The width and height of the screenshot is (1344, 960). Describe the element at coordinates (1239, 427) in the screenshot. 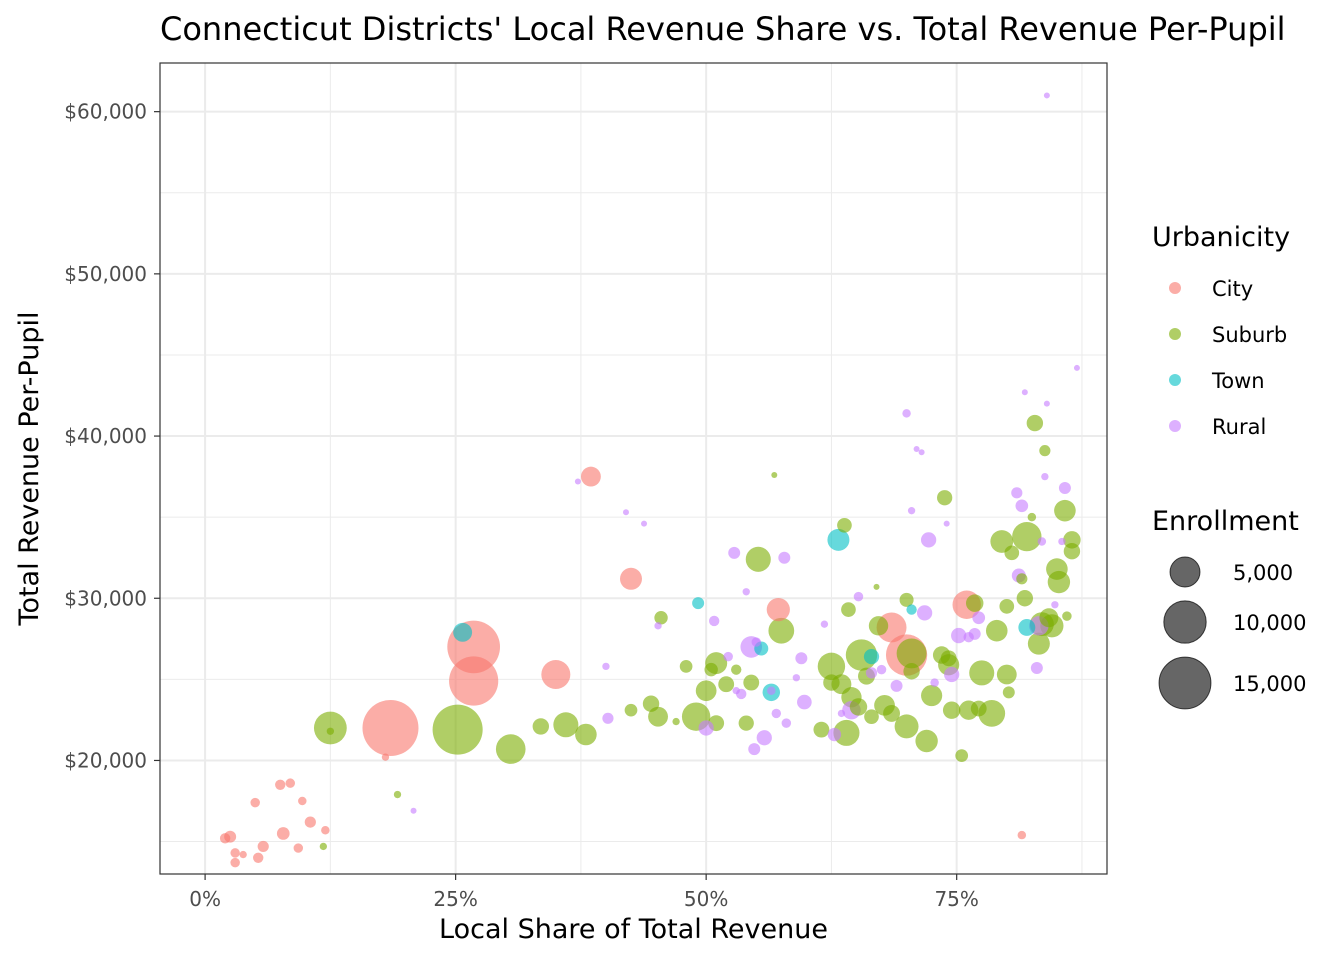

I see `legend-label-rural: Rural` at that location.